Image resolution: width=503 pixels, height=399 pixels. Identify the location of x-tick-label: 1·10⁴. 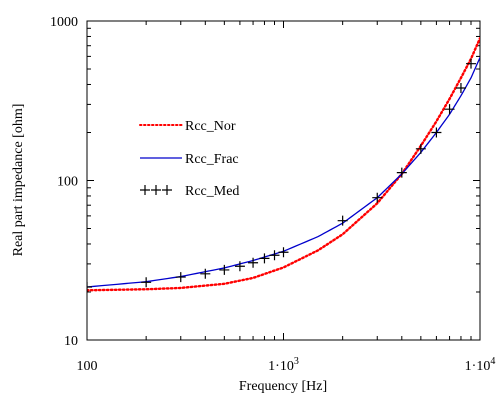
(480, 365).